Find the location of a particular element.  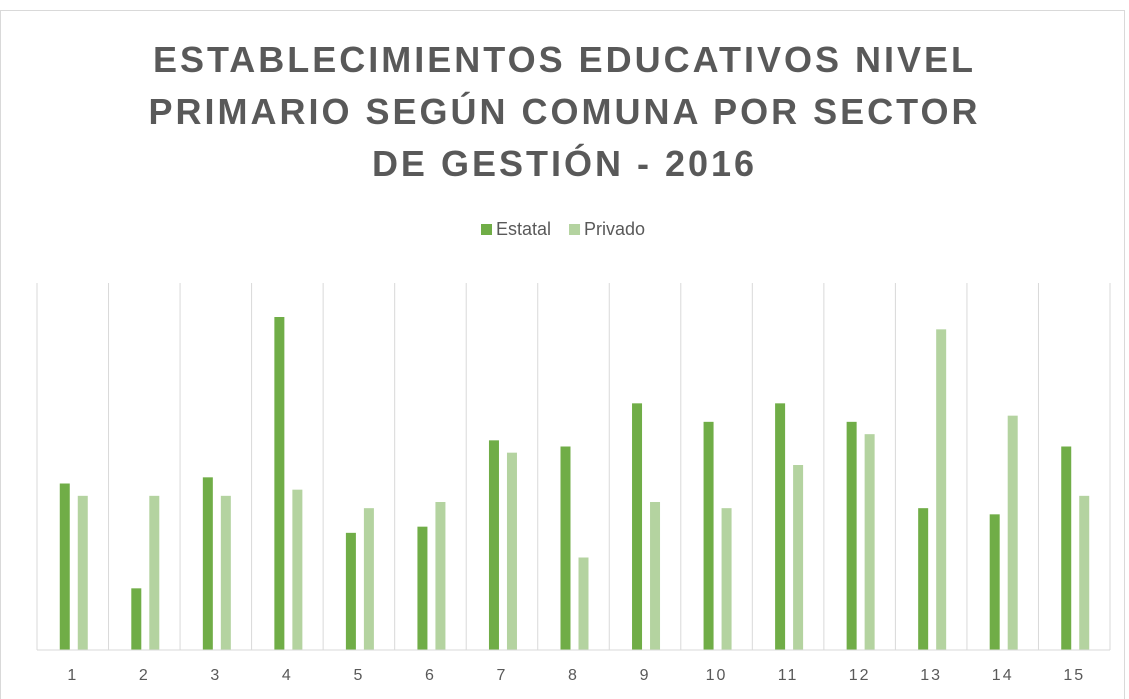

x-tick-label: 9 is located at coordinates (645, 675).